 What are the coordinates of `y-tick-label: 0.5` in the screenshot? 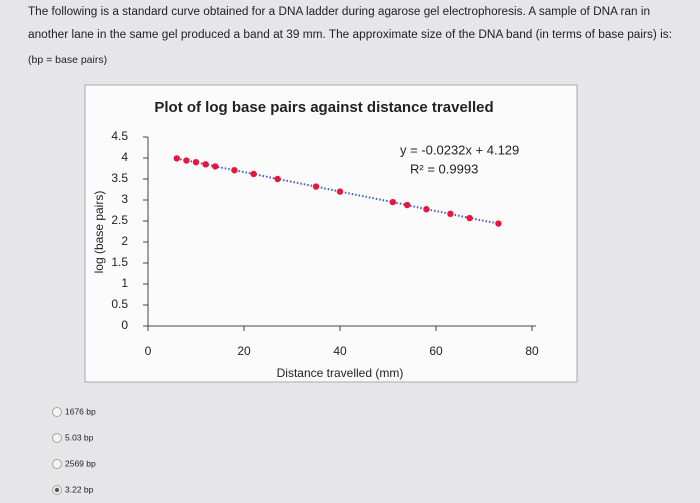 It's located at (119, 304).